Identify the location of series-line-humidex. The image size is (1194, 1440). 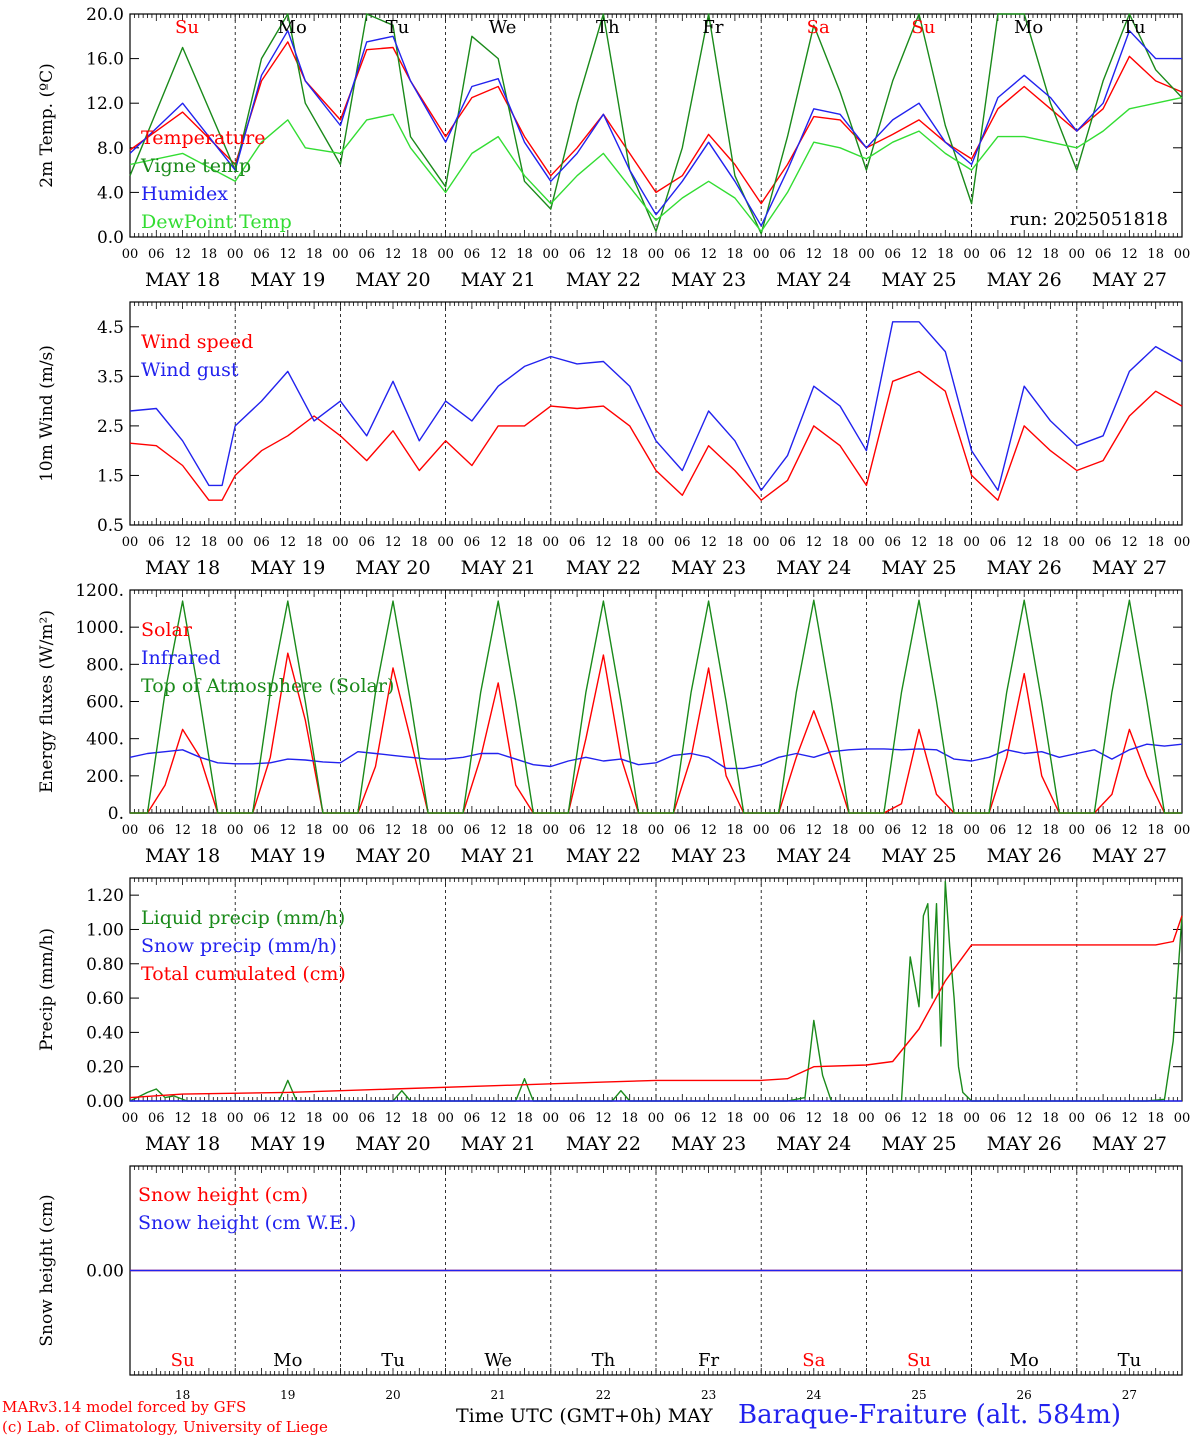
(655, 128).